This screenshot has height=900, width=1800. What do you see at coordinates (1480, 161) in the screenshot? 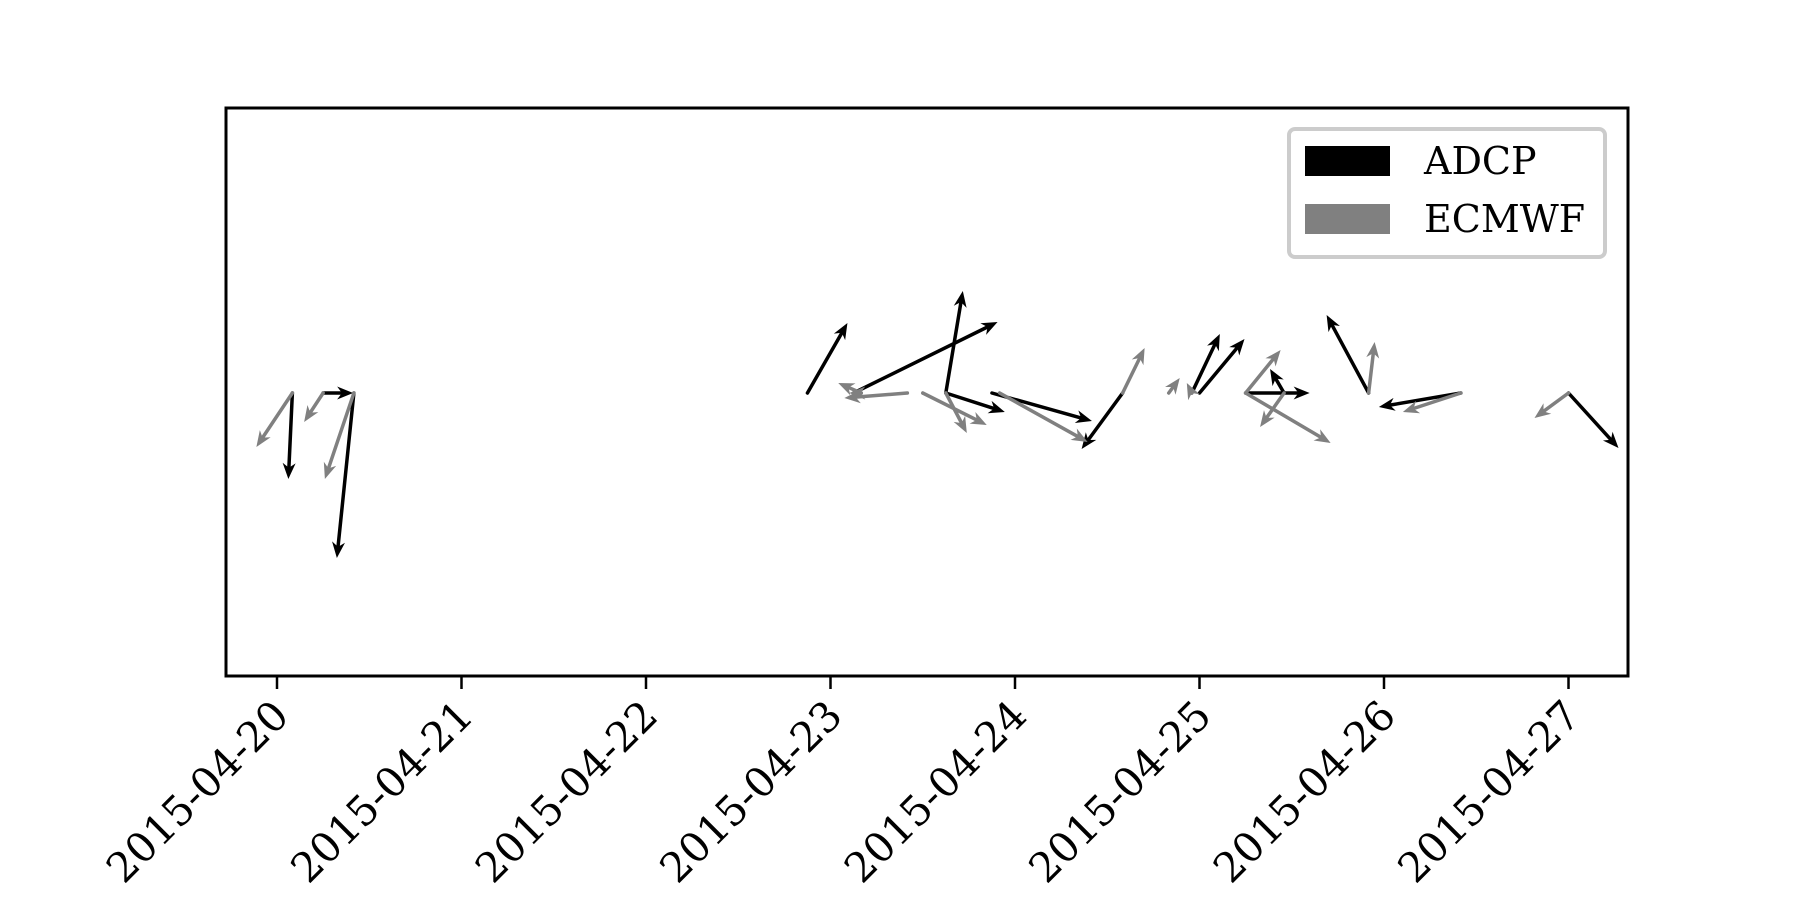
I see `legend-label-adcp: ADCP` at bounding box center [1480, 161].